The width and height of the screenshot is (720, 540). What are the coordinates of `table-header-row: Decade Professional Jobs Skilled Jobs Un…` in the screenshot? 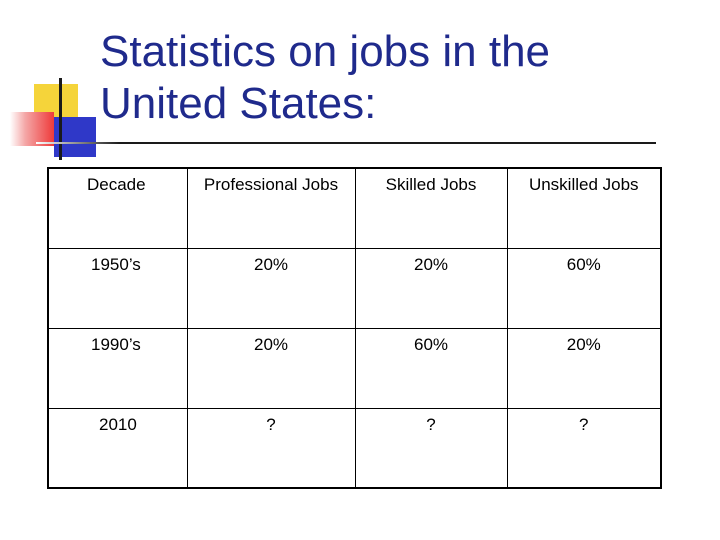 It's located at (354, 208).